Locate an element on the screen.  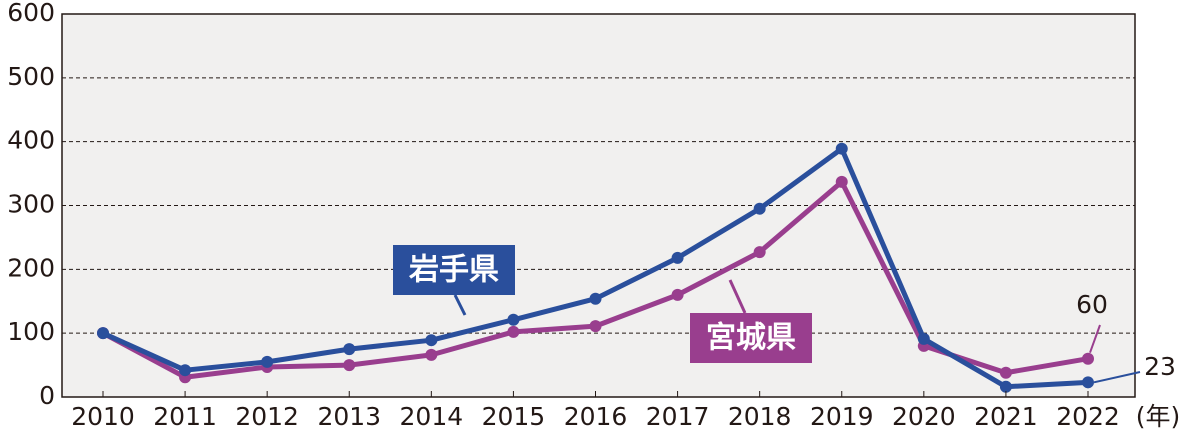
y-tick-label: 200 is located at coordinates (31, 267).